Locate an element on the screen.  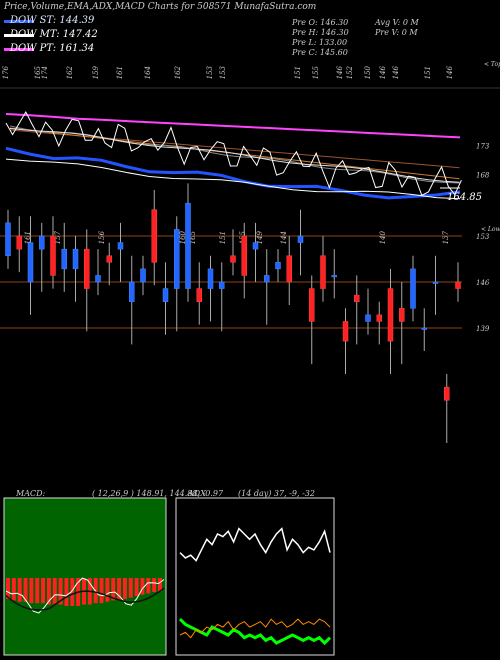
upper-top-label: 161 is located at coordinates (120, 72).